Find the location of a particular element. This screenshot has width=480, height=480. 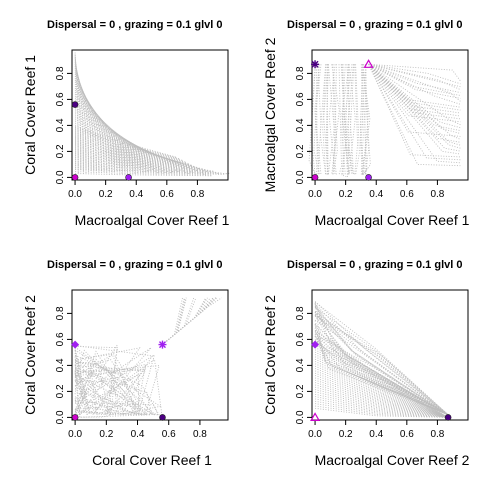

x-tick-label: 0.2 is located at coordinates (346, 434).